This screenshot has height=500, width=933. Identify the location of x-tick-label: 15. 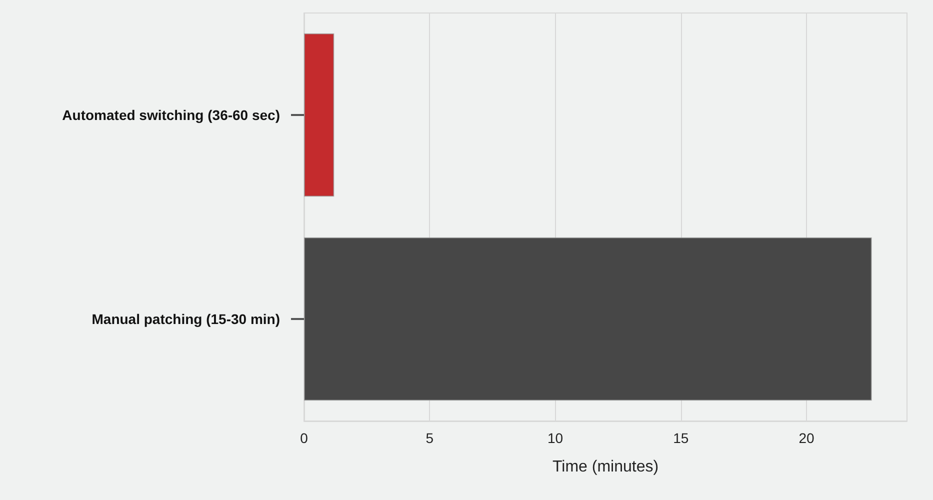
(681, 438).